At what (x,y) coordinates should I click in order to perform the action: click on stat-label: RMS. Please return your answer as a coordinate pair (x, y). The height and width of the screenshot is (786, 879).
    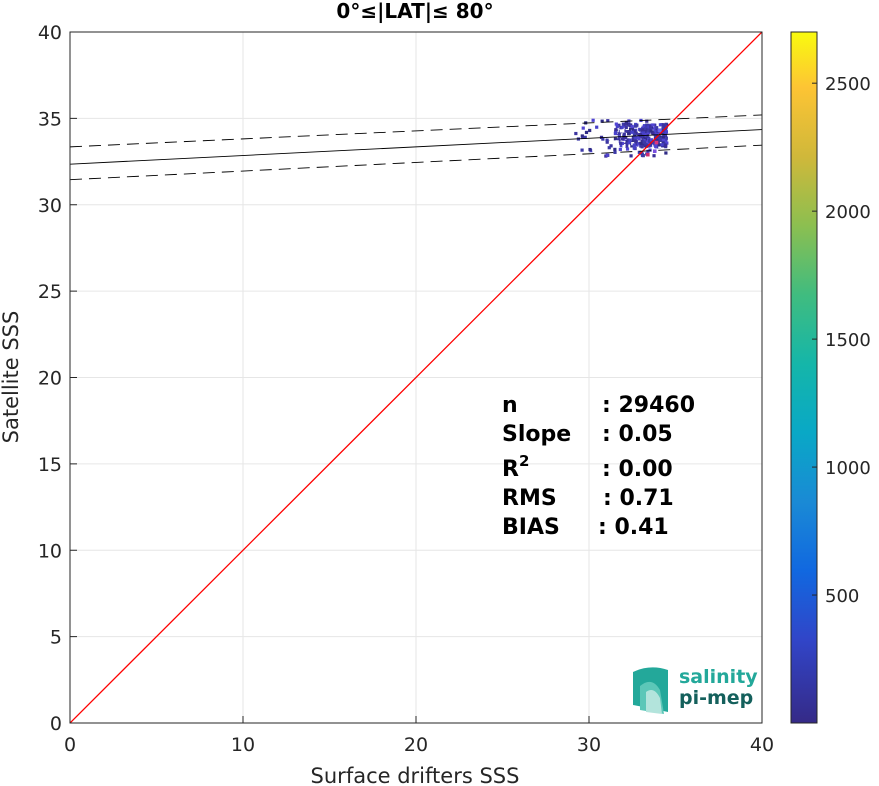
    Looking at the image, I should click on (529, 498).